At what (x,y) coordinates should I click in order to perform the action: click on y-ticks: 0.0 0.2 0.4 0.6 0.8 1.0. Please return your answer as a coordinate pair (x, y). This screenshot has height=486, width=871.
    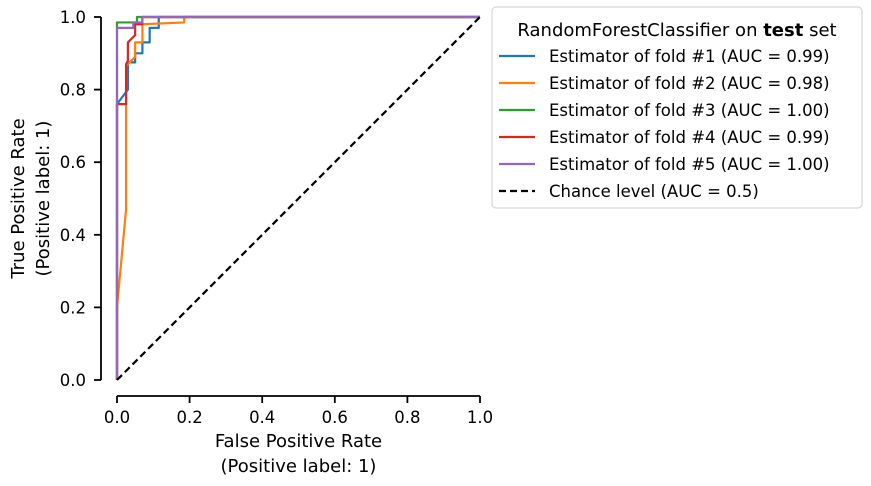
    Looking at the image, I should click on (80, 199).